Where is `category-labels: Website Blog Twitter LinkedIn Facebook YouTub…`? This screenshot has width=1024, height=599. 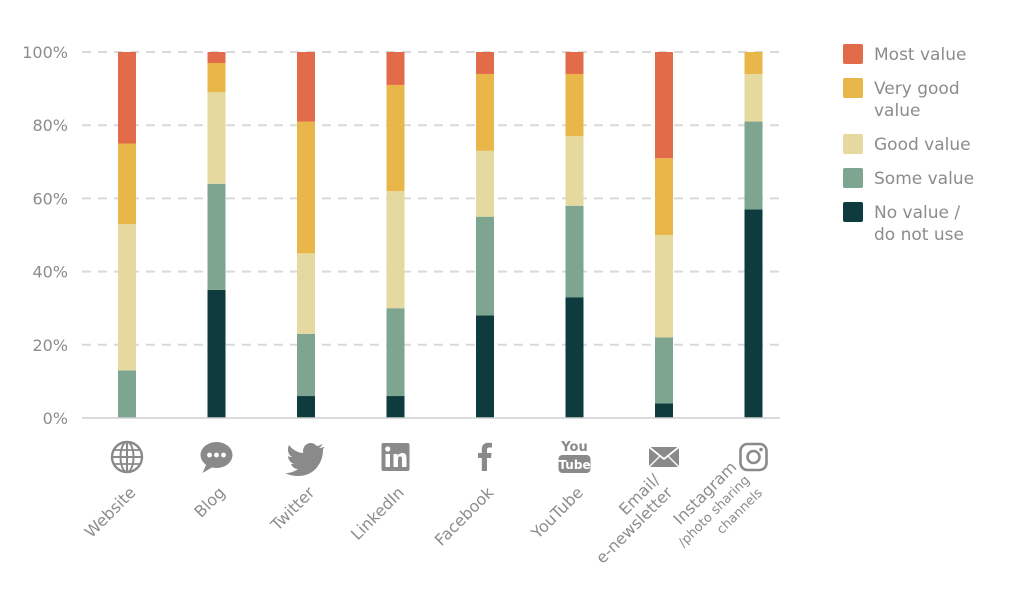 category-labels: Website Blog Twitter LinkedIn Facebook YouTub… is located at coordinates (423, 512).